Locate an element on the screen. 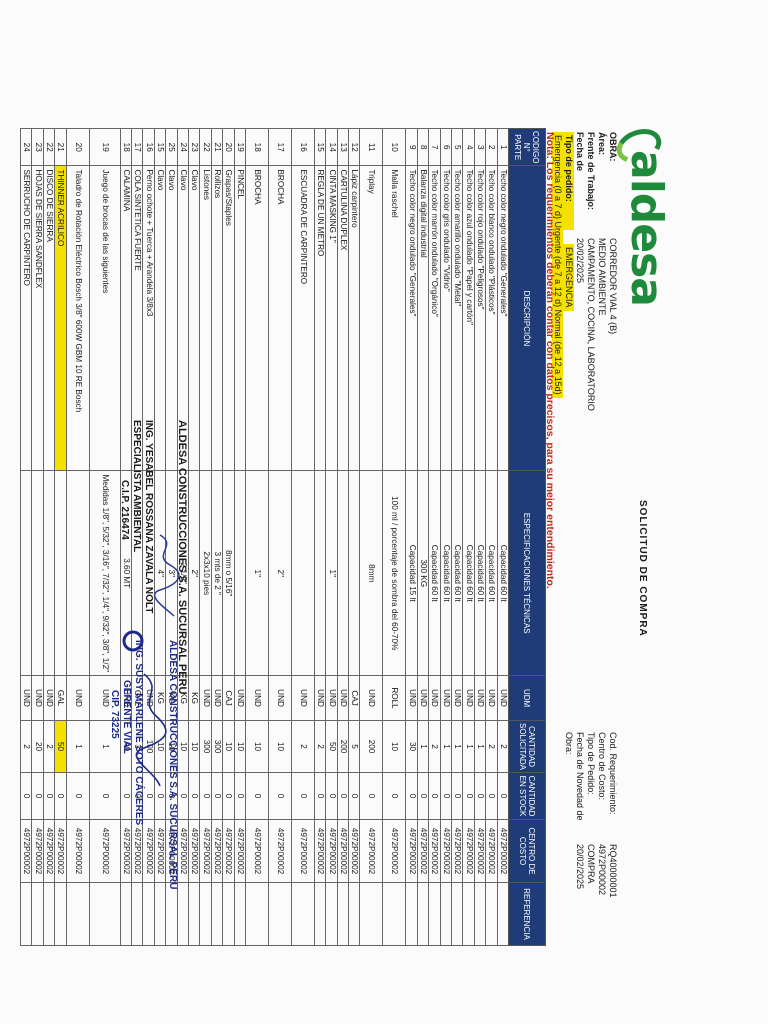 The height and width of the screenshot is (1024, 768). row-number: 24 is located at coordinates (183, 147).